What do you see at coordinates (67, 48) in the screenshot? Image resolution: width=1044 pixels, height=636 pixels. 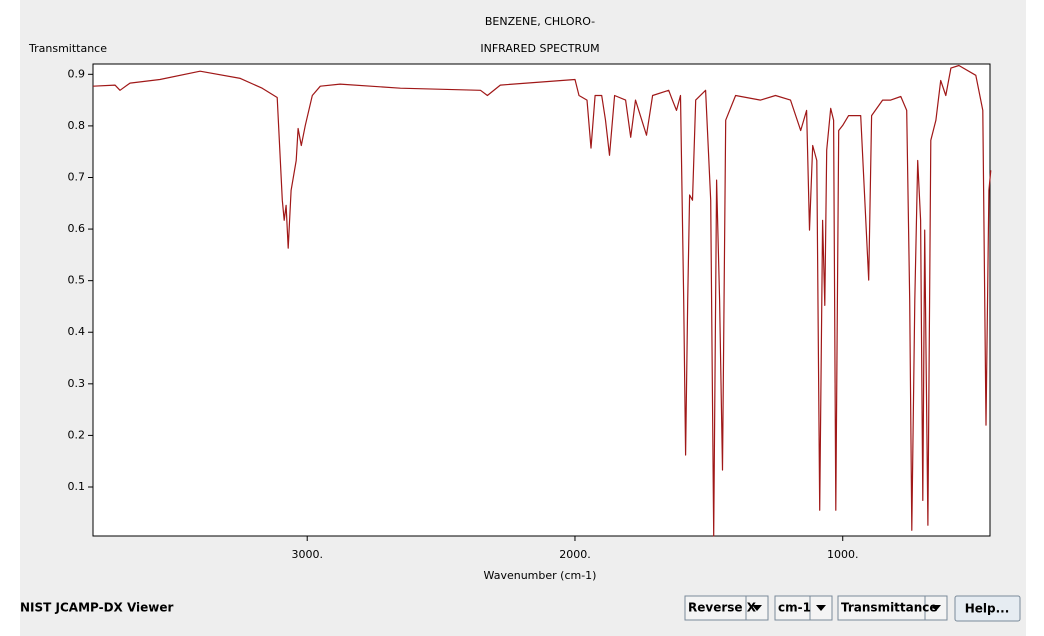 I see `y-axis-label: Transmittance` at bounding box center [67, 48].